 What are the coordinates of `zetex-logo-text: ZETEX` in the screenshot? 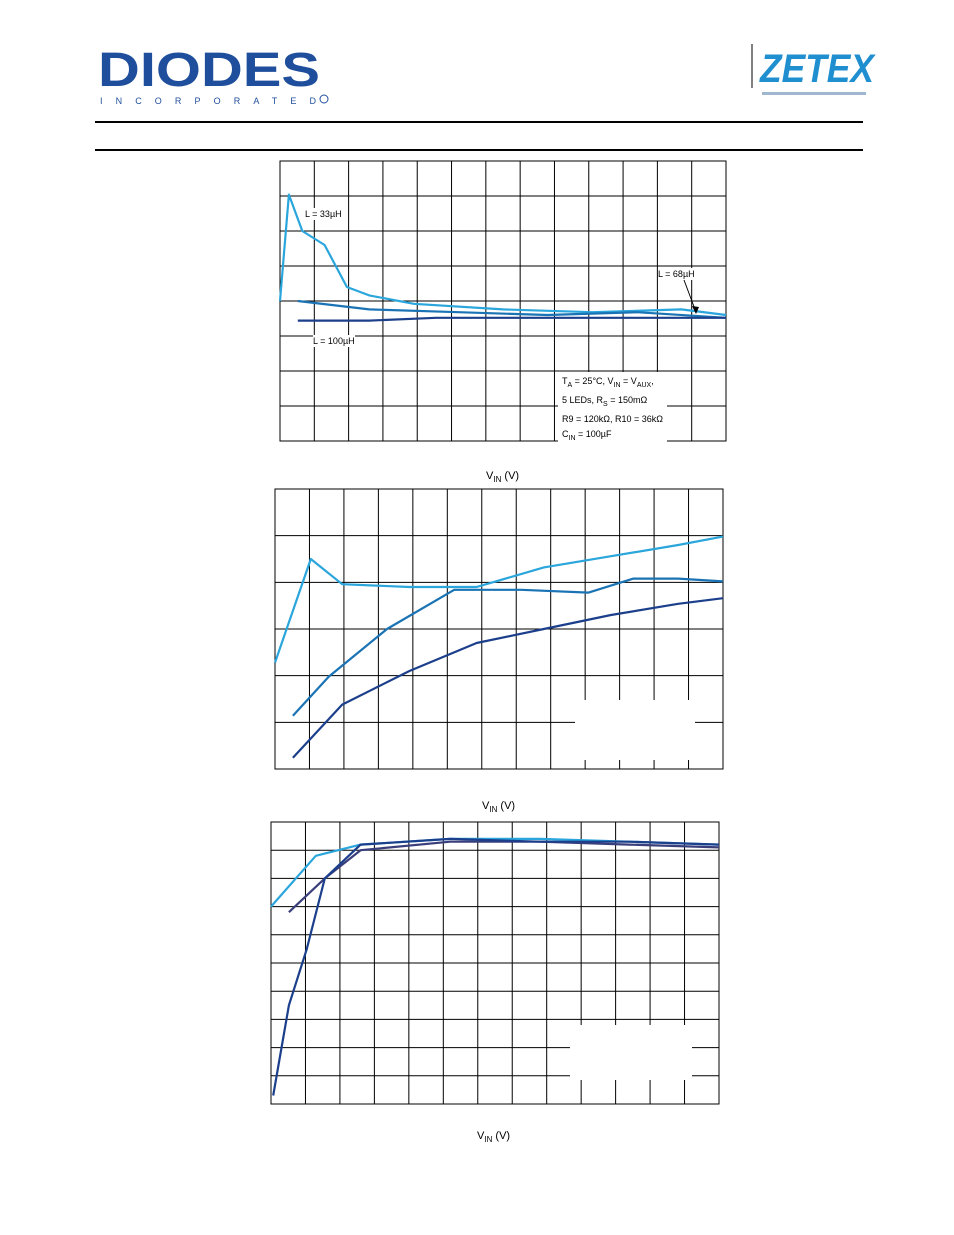 It's located at (817, 69).